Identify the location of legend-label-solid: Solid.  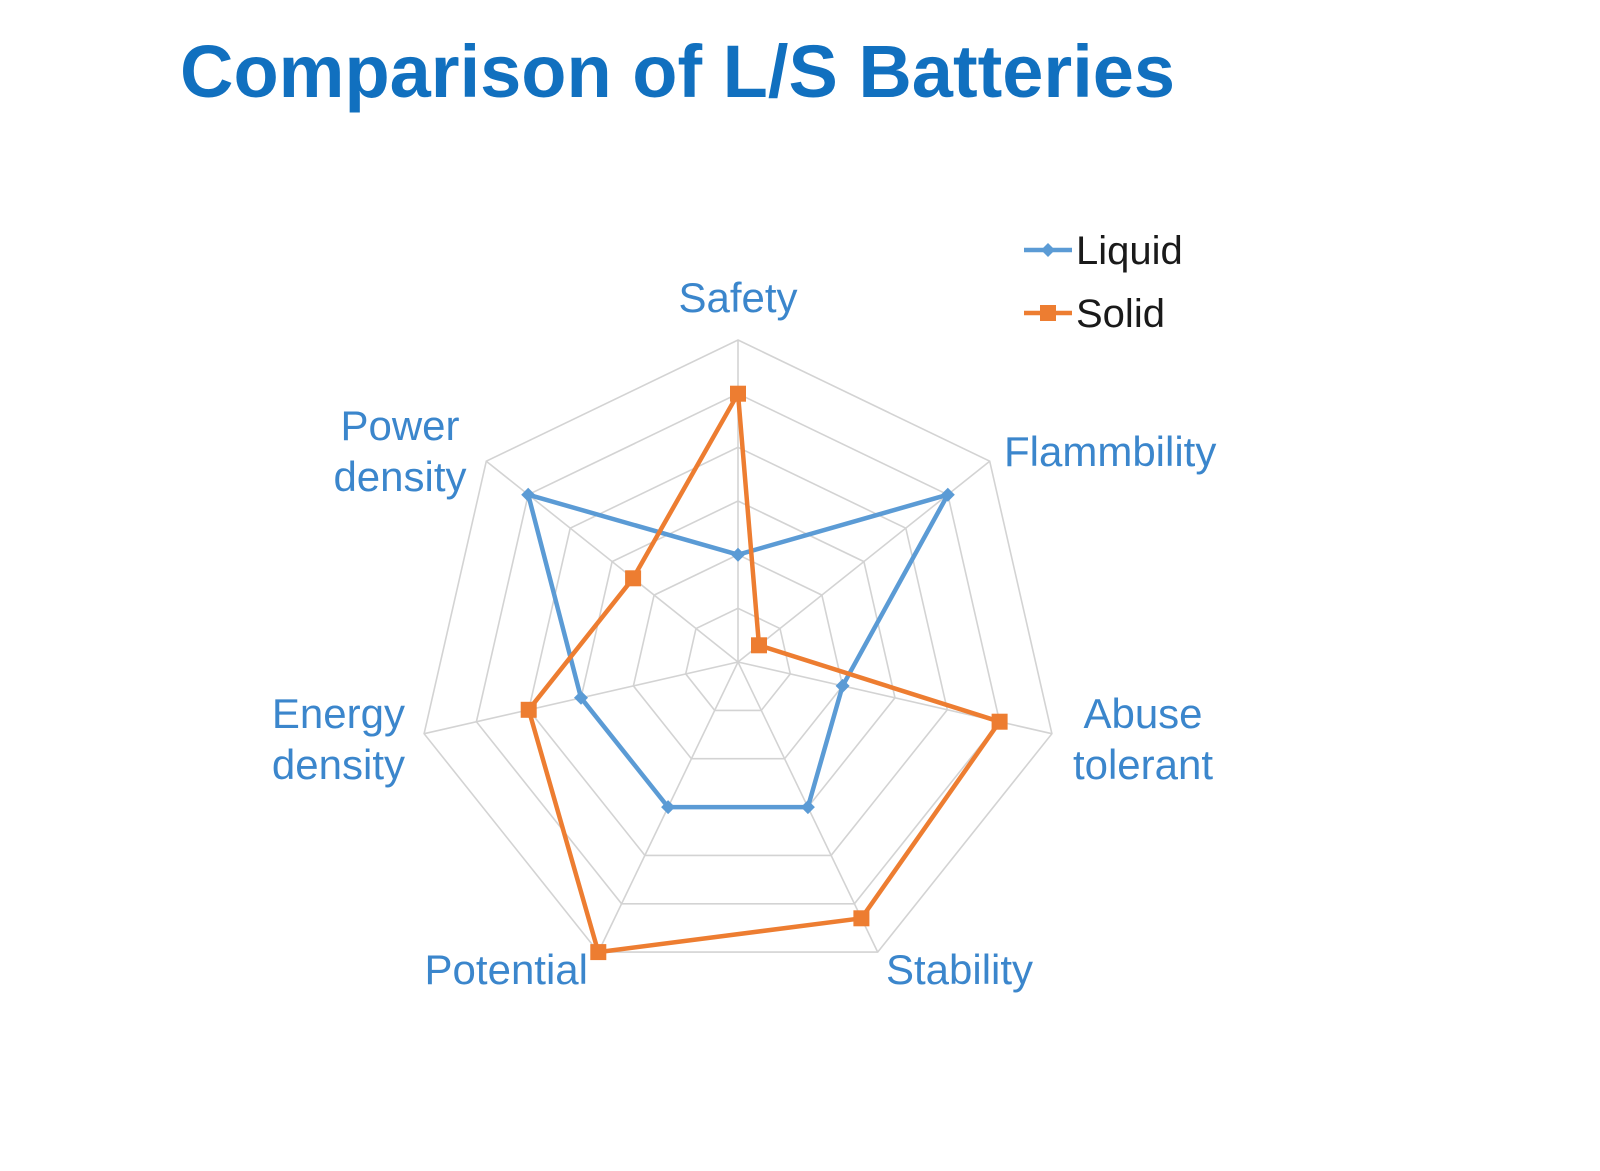
(1120, 314).